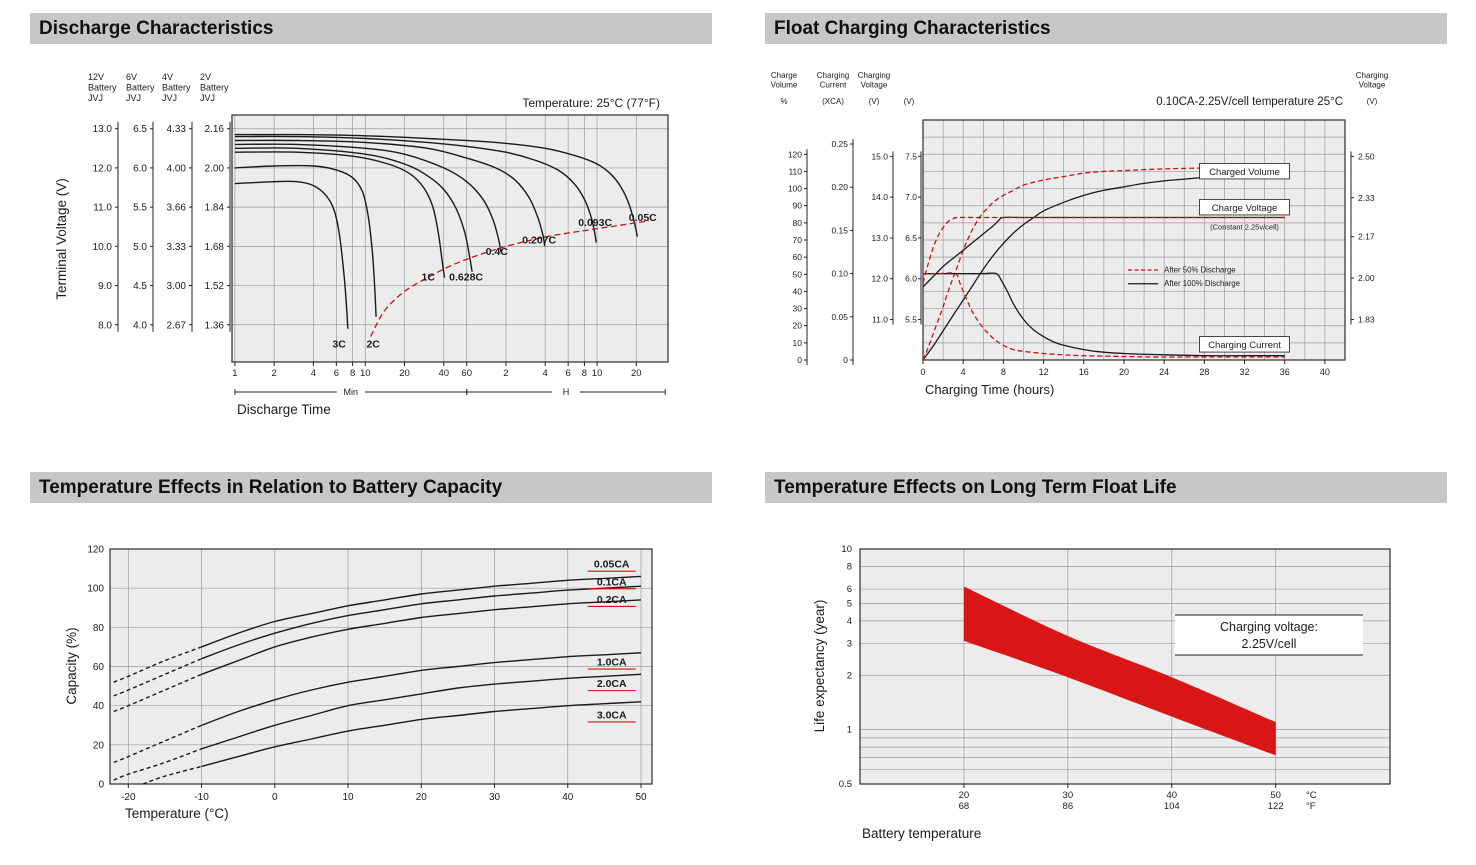 The width and height of the screenshot is (1476, 865). What do you see at coordinates (612, 684) in the screenshot?
I see `curve-label-2.0CA: 2.0CA` at bounding box center [612, 684].